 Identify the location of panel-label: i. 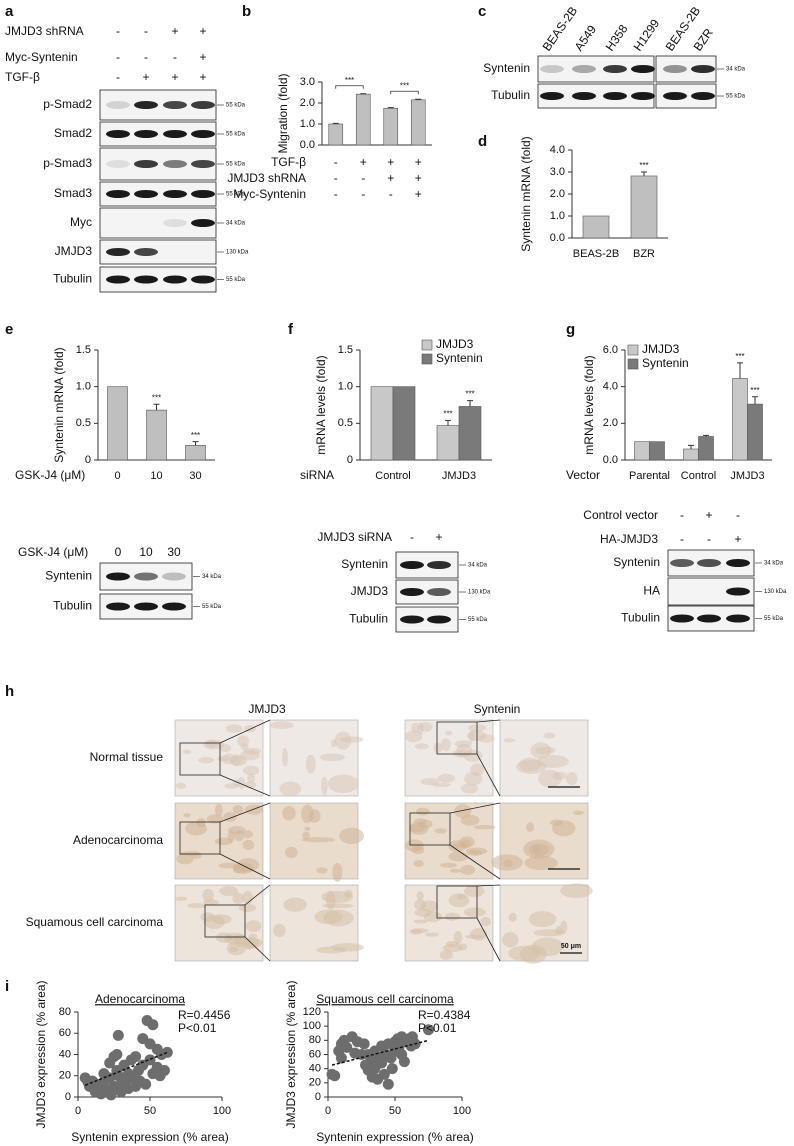
(7, 986).